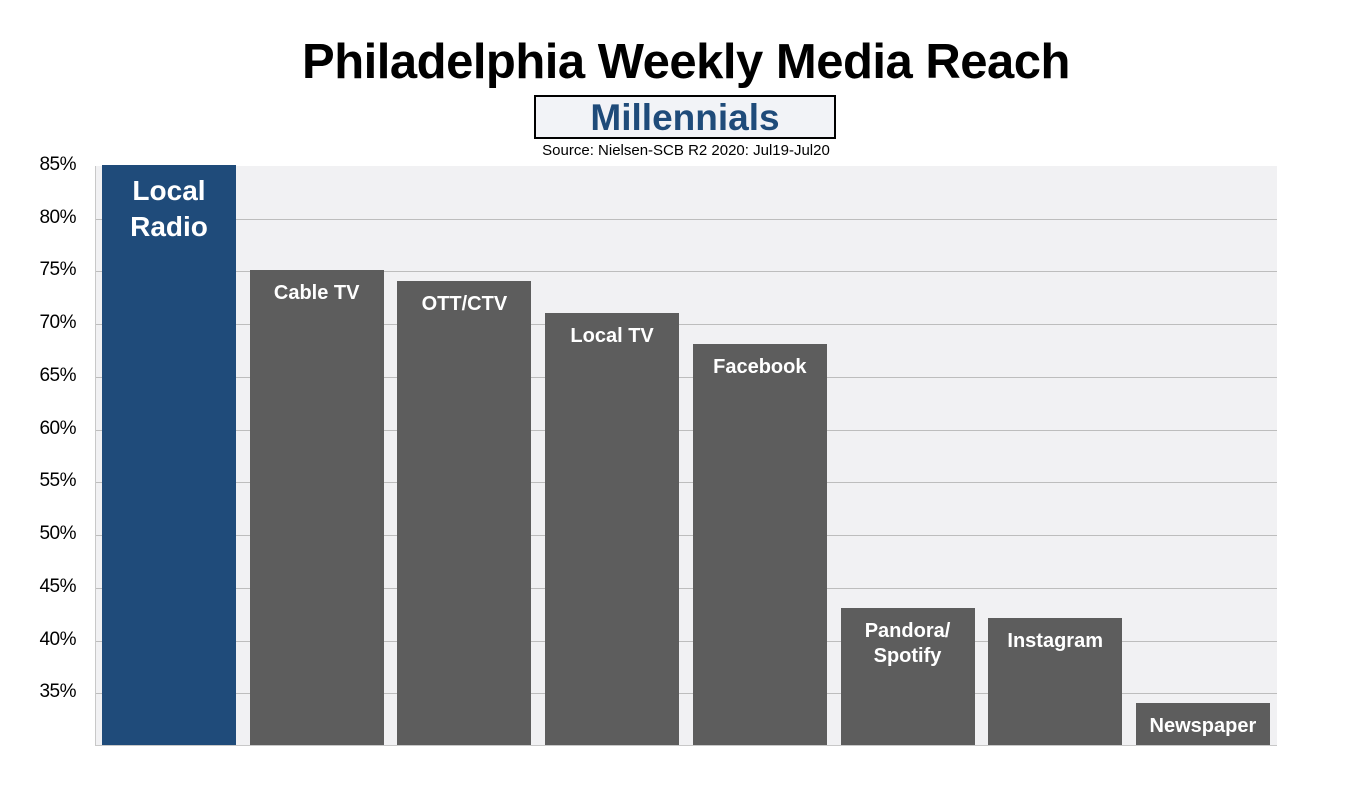 Image resolution: width=1352 pixels, height=798 pixels. What do you see at coordinates (57, 375) in the screenshot?
I see `y-tick-label: 65%` at bounding box center [57, 375].